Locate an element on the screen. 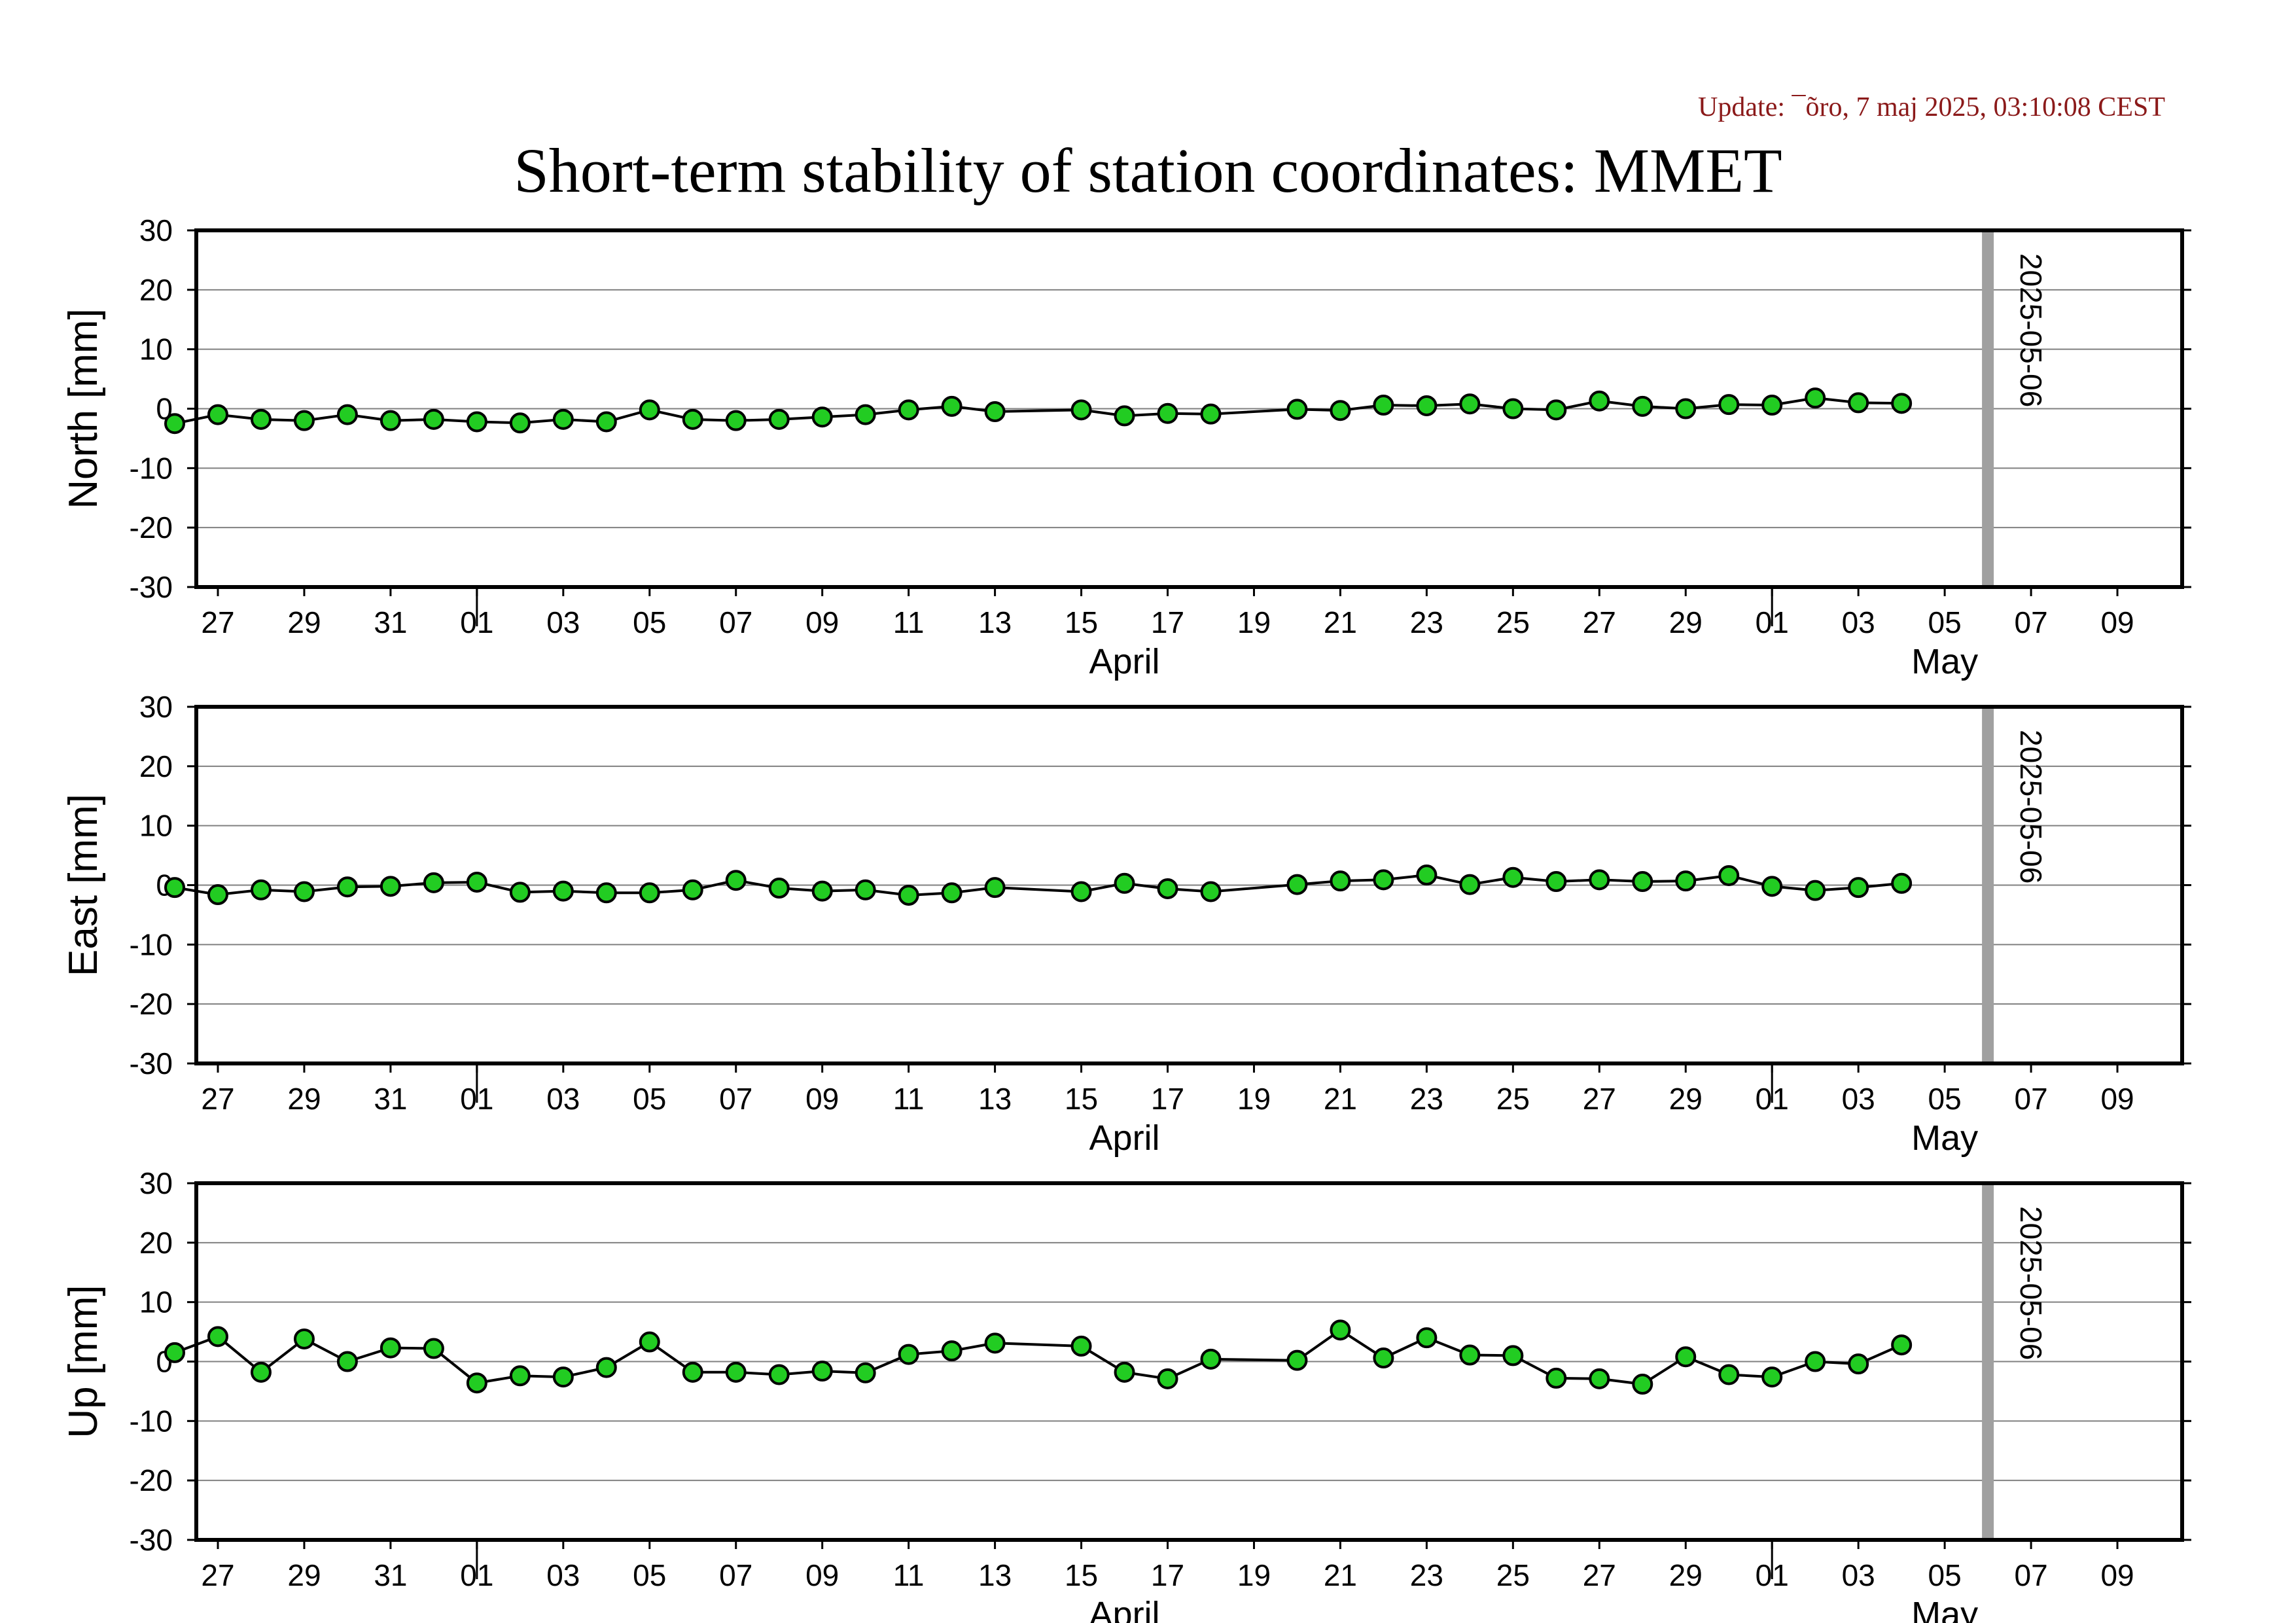  month-label: May is located at coordinates (1944, 1609).